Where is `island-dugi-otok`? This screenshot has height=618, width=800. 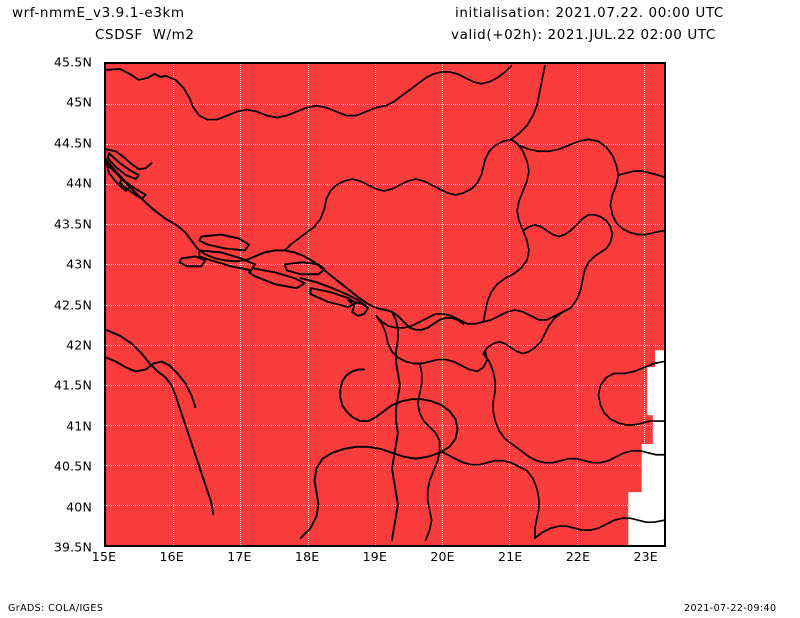
island-dugi-otok is located at coordinates (224, 242).